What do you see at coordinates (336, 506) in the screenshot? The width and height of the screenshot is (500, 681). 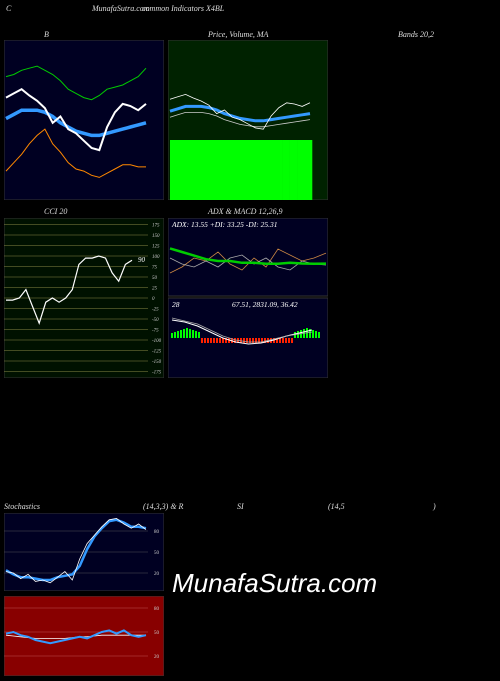 I see `rsi-params: (14,5` at bounding box center [336, 506].